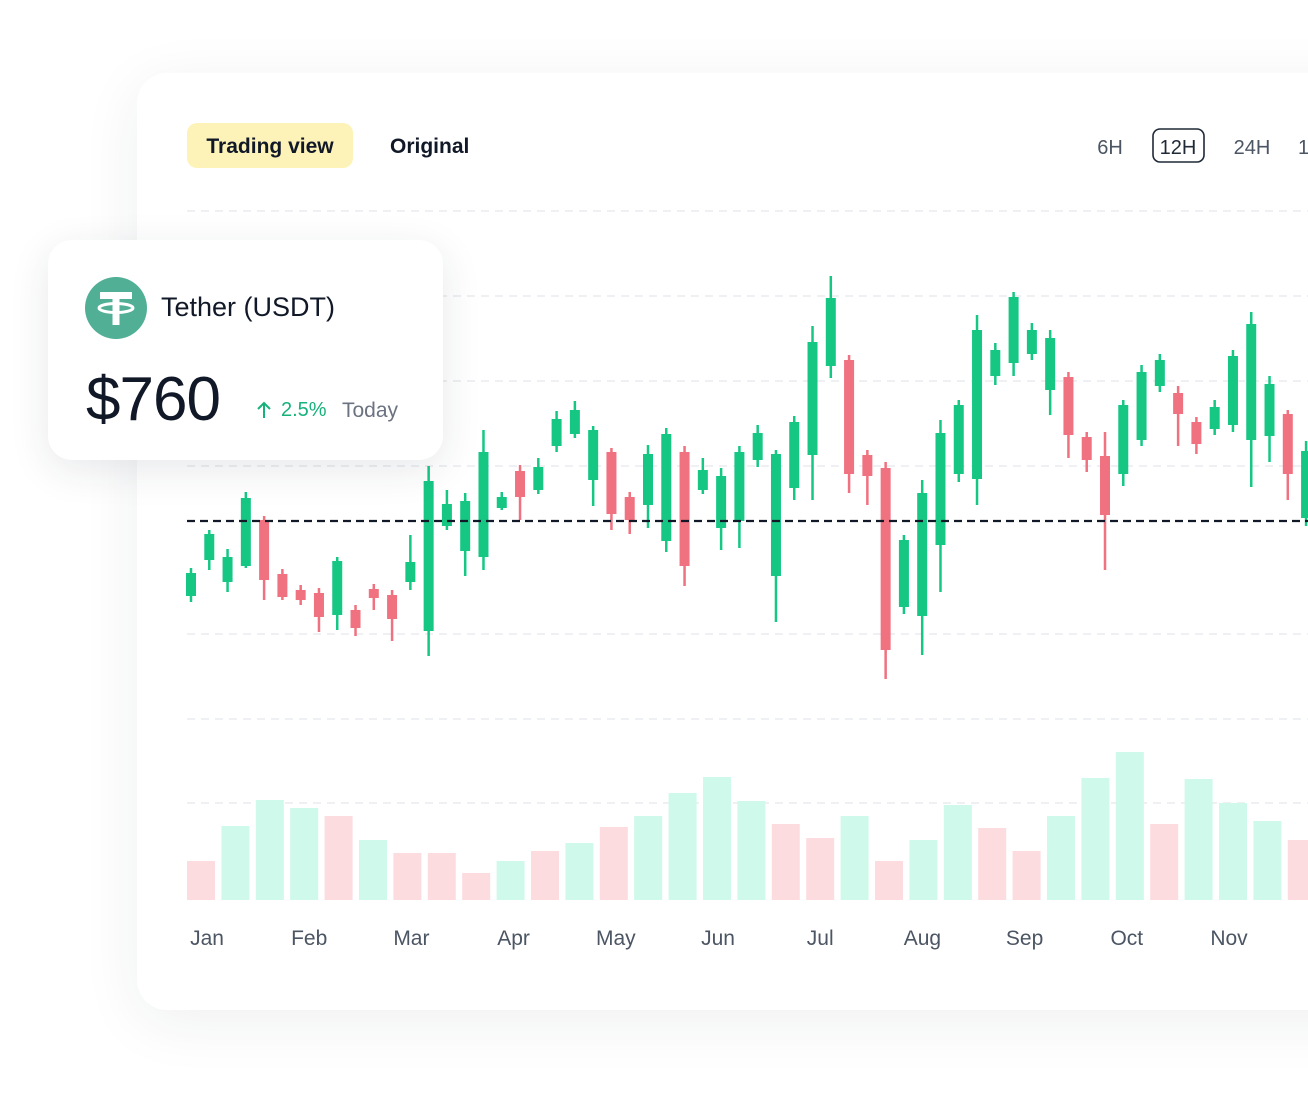 The image size is (1308, 1098). What do you see at coordinates (370, 410) in the screenshot?
I see `change-period: Today` at bounding box center [370, 410].